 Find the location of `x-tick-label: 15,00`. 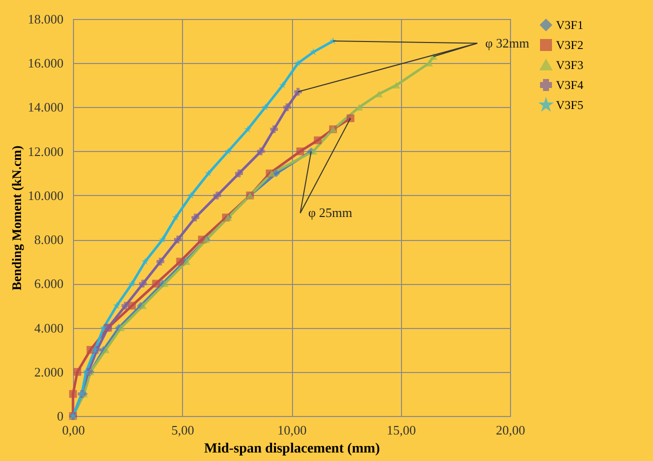

x-tick-label: 15,00 is located at coordinates (401, 430).